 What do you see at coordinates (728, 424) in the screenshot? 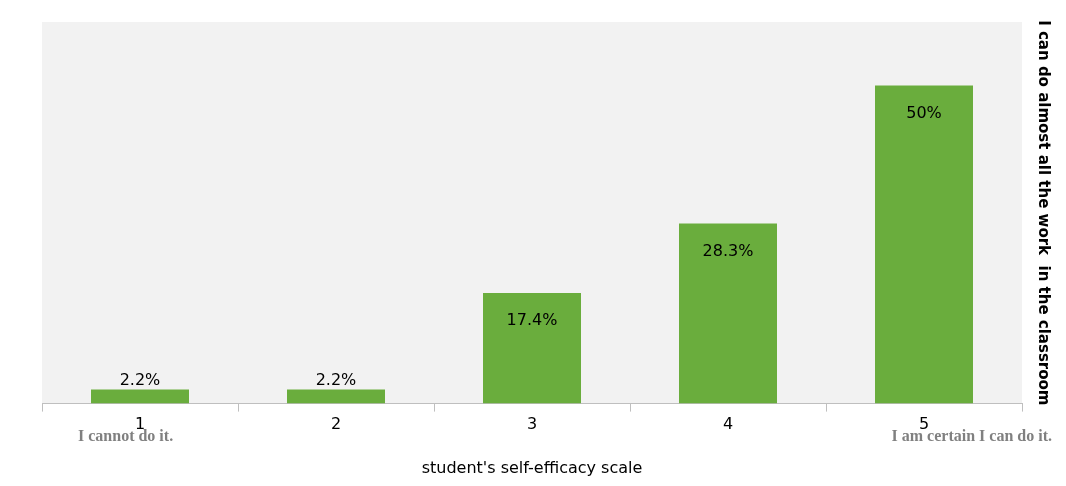
I see `x-tick-label: 4` at bounding box center [728, 424].